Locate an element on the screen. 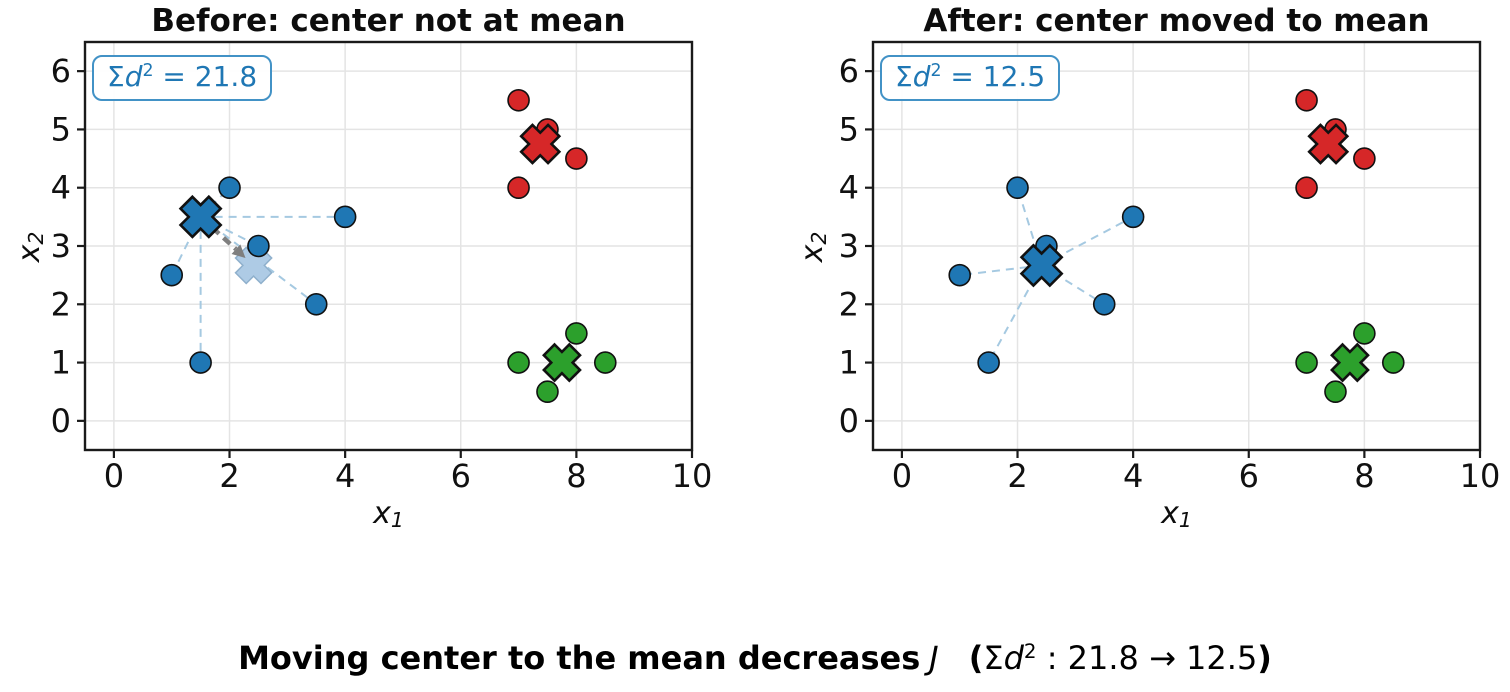  caption-sigma: Σ is located at coordinates (993, 658).